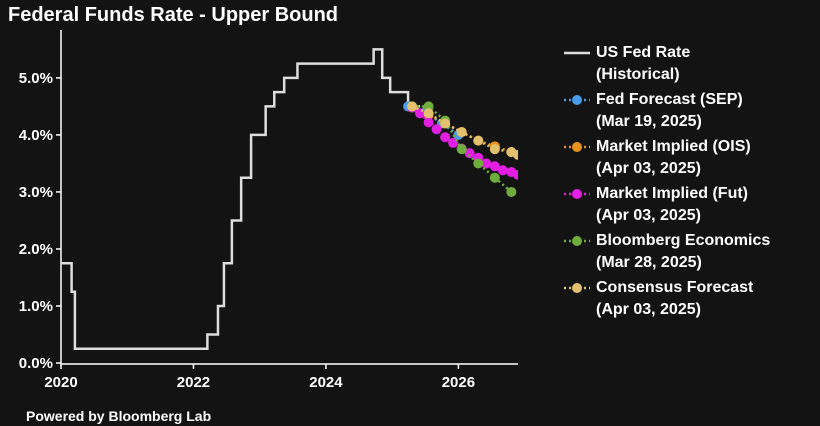 The width and height of the screenshot is (820, 426). What do you see at coordinates (577, 53) in the screenshot?
I see `legend-line-swatch` at bounding box center [577, 53].